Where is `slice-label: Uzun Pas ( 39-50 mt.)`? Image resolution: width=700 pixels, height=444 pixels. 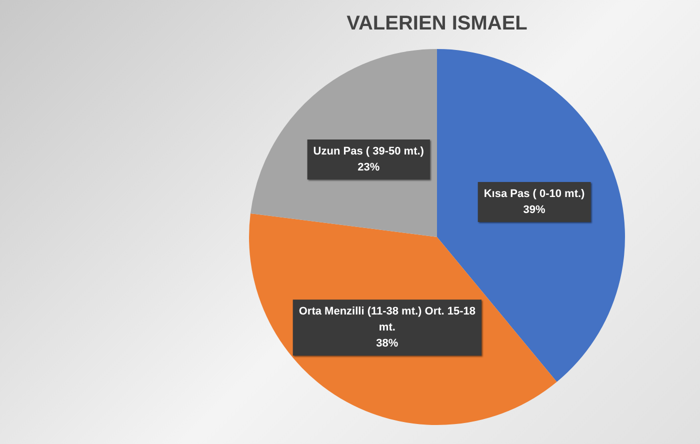 slice-label: Uzun Pas ( 39-50 mt.) is located at coordinates (368, 151).